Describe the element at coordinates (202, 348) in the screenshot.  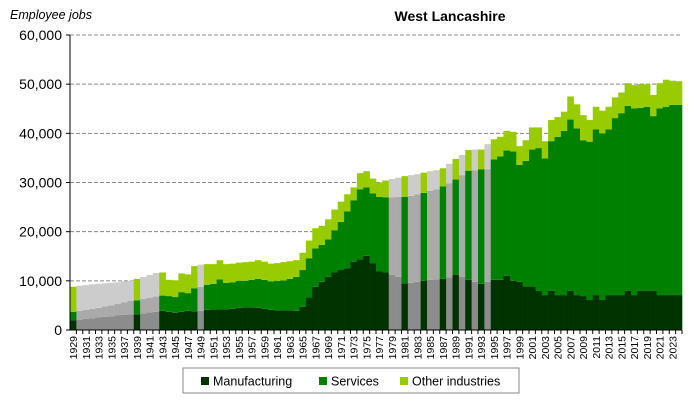
I see `x-tick-label: 1949` at that location.